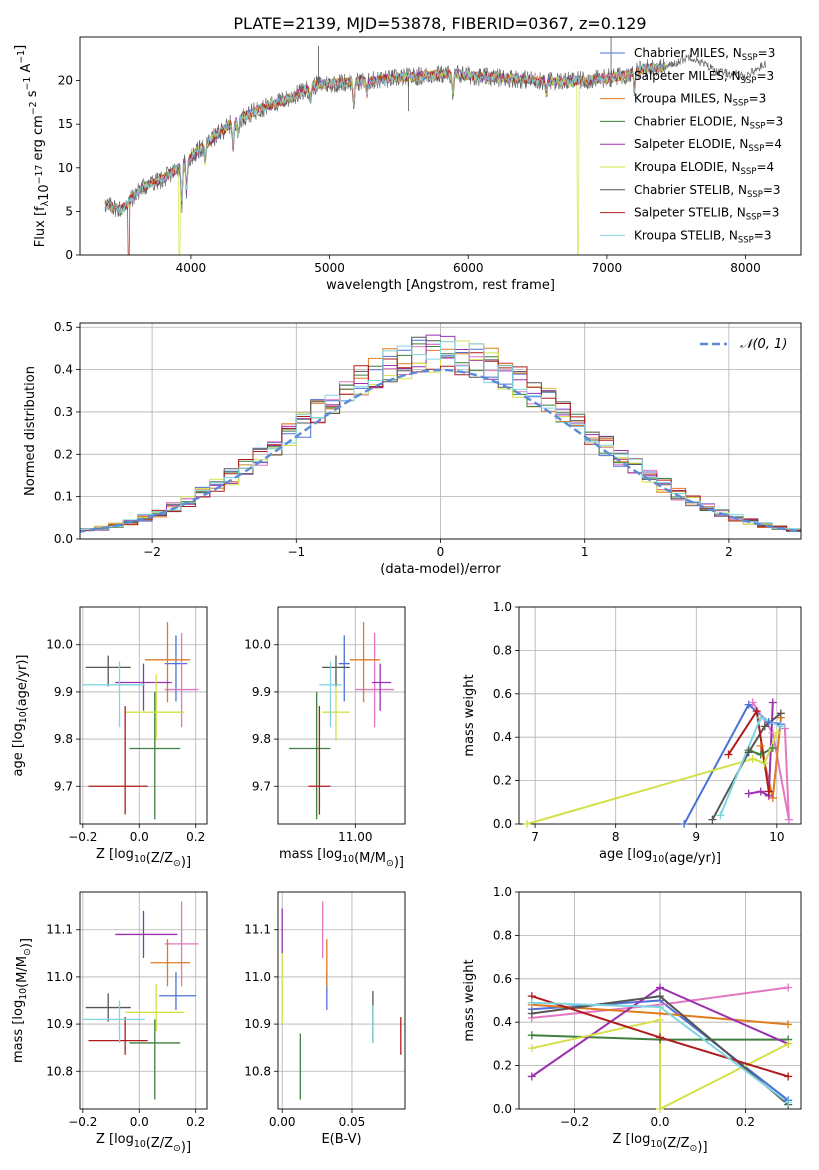  Describe the element at coordinates (45, 203) in the screenshot. I see `y-axis-label-part: λ` at that location.